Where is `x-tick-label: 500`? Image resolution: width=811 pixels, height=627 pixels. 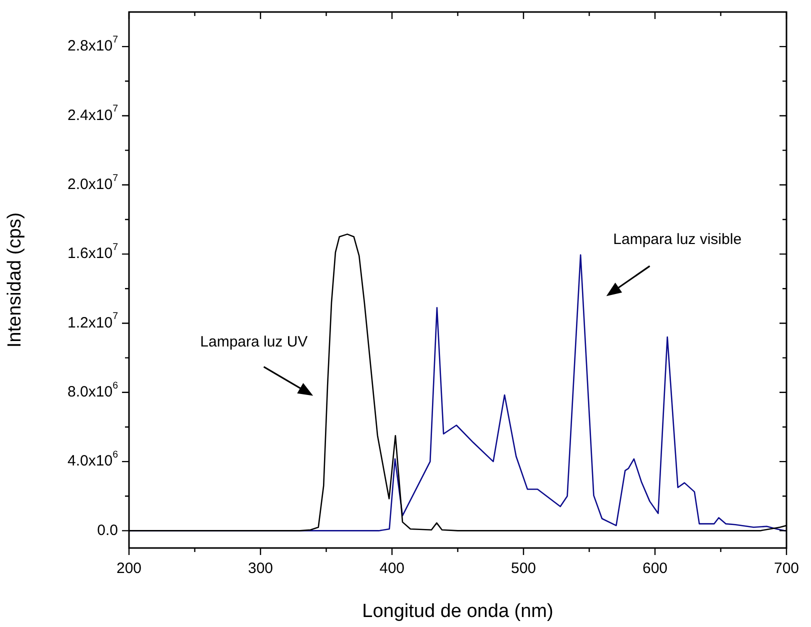
x-tick-label: 500 is located at coordinates (523, 569).